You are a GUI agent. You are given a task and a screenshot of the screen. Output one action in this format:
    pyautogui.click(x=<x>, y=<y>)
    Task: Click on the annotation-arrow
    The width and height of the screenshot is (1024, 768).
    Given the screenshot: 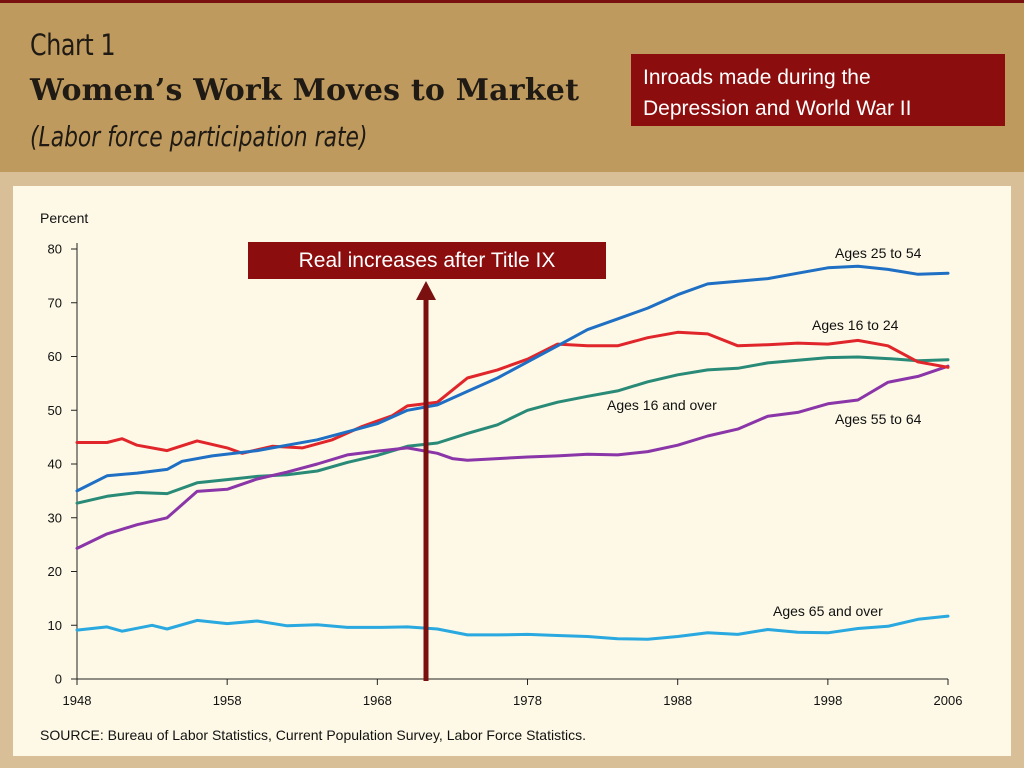 What is the action you would take?
    pyautogui.click(x=426, y=481)
    